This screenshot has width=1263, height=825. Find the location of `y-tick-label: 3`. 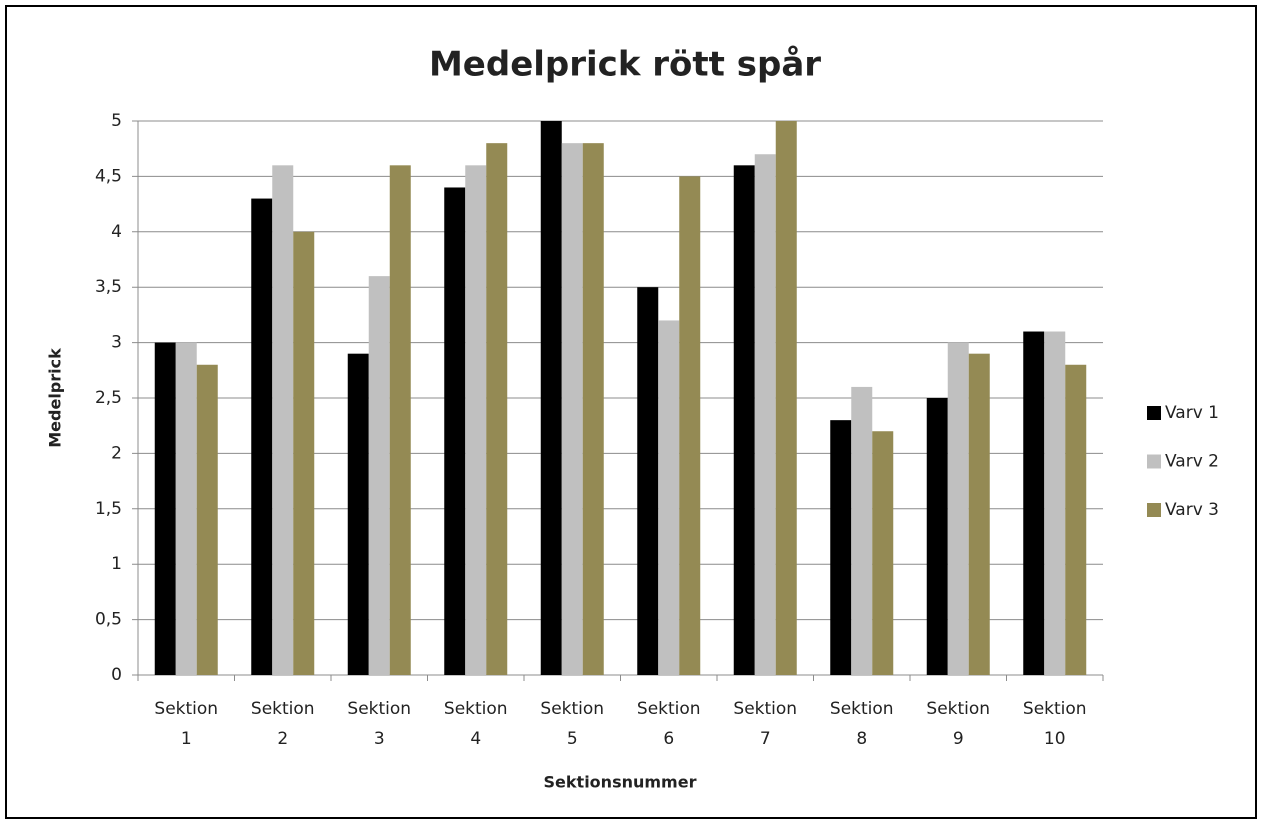

y-tick-label: 3 is located at coordinates (116, 343).